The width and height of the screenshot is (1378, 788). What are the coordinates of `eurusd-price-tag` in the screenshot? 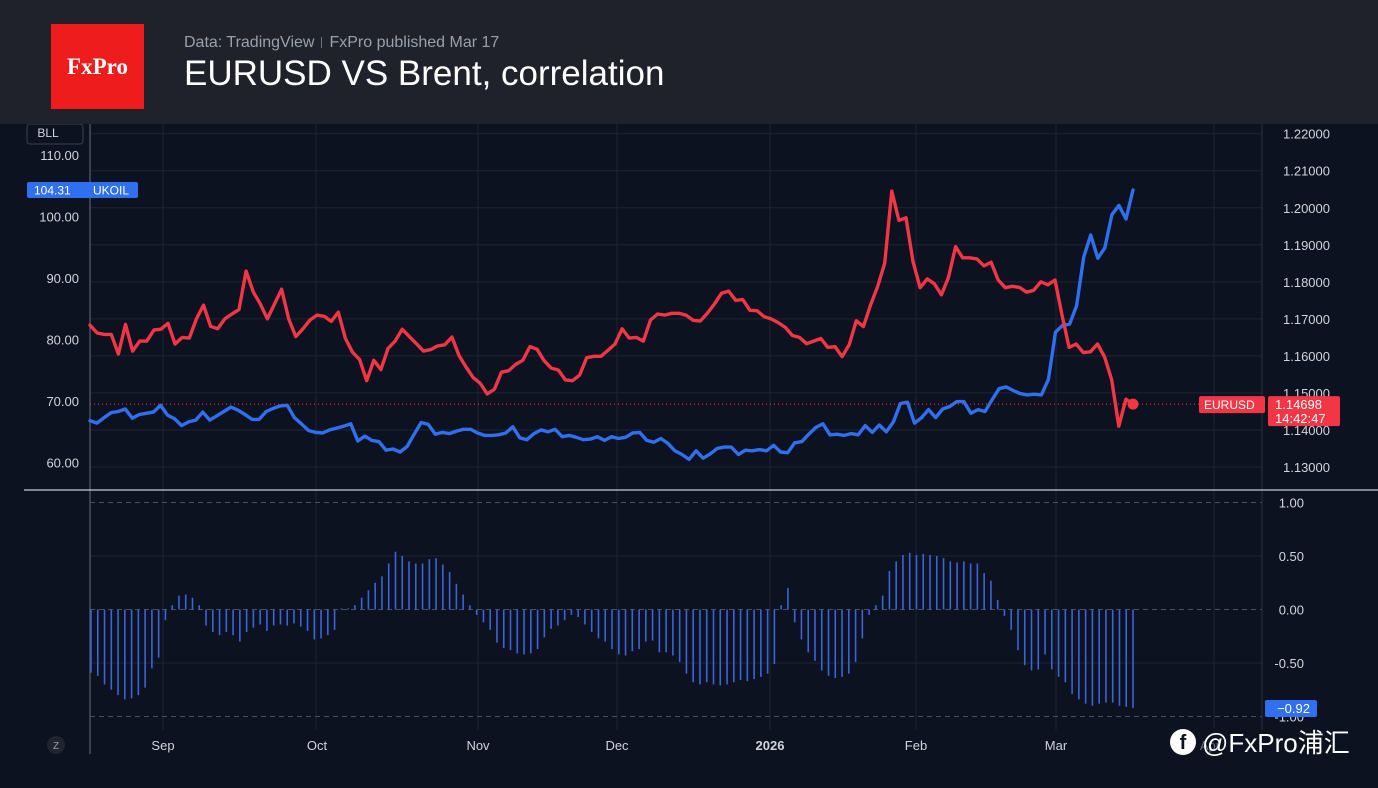 It's located at (1304, 411).